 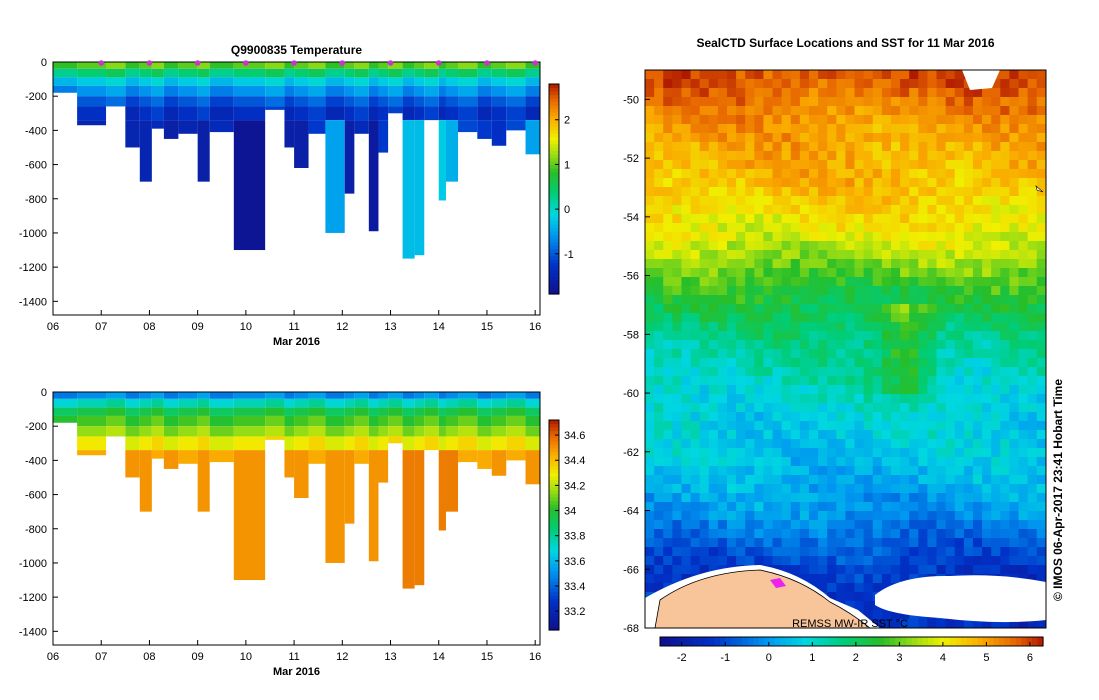 What do you see at coordinates (981, 80) in the screenshot?
I see `sea-ice-north` at bounding box center [981, 80].